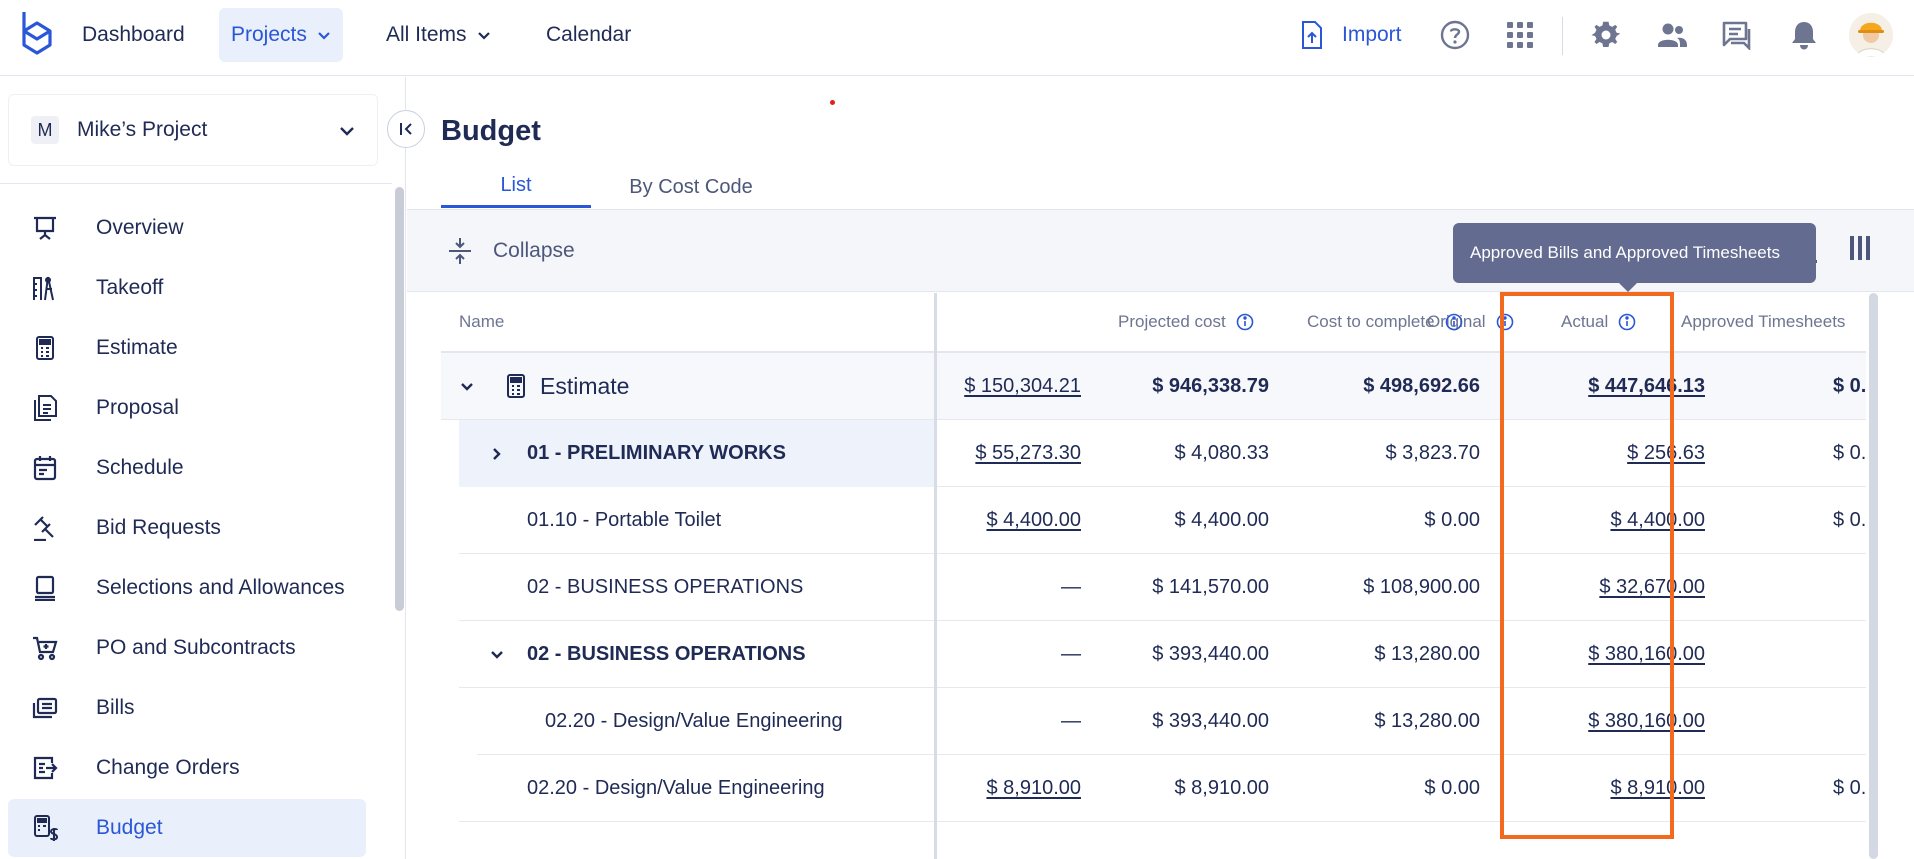  I want to click on sidebar-item-label: Change Orders, so click(168, 767).